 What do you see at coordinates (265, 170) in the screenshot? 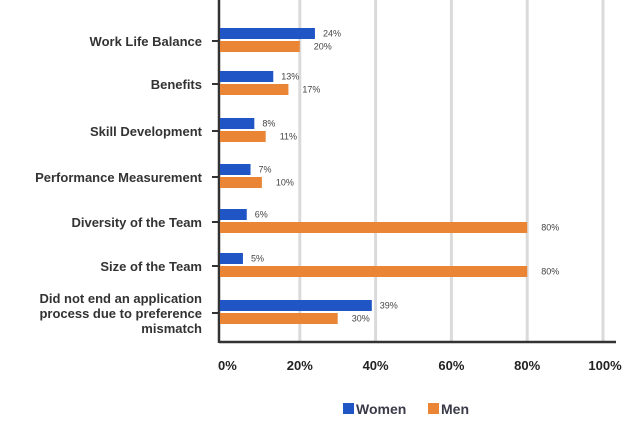
I see `data-label-women: 7%` at bounding box center [265, 170].